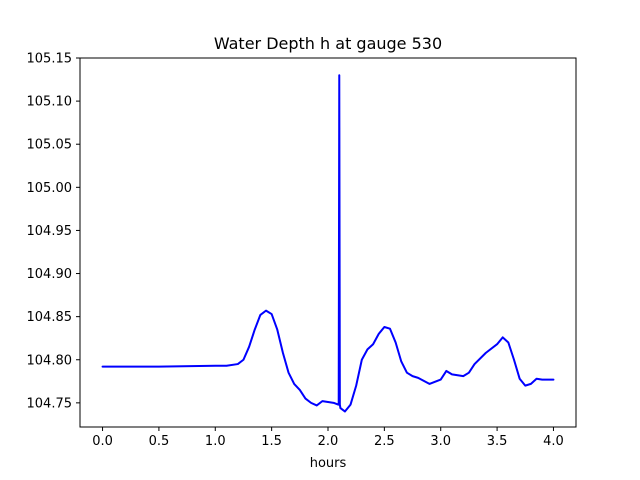 The height and width of the screenshot is (480, 640). Describe the element at coordinates (50, 360) in the screenshot. I see `y-tick-label: 104.80` at that location.